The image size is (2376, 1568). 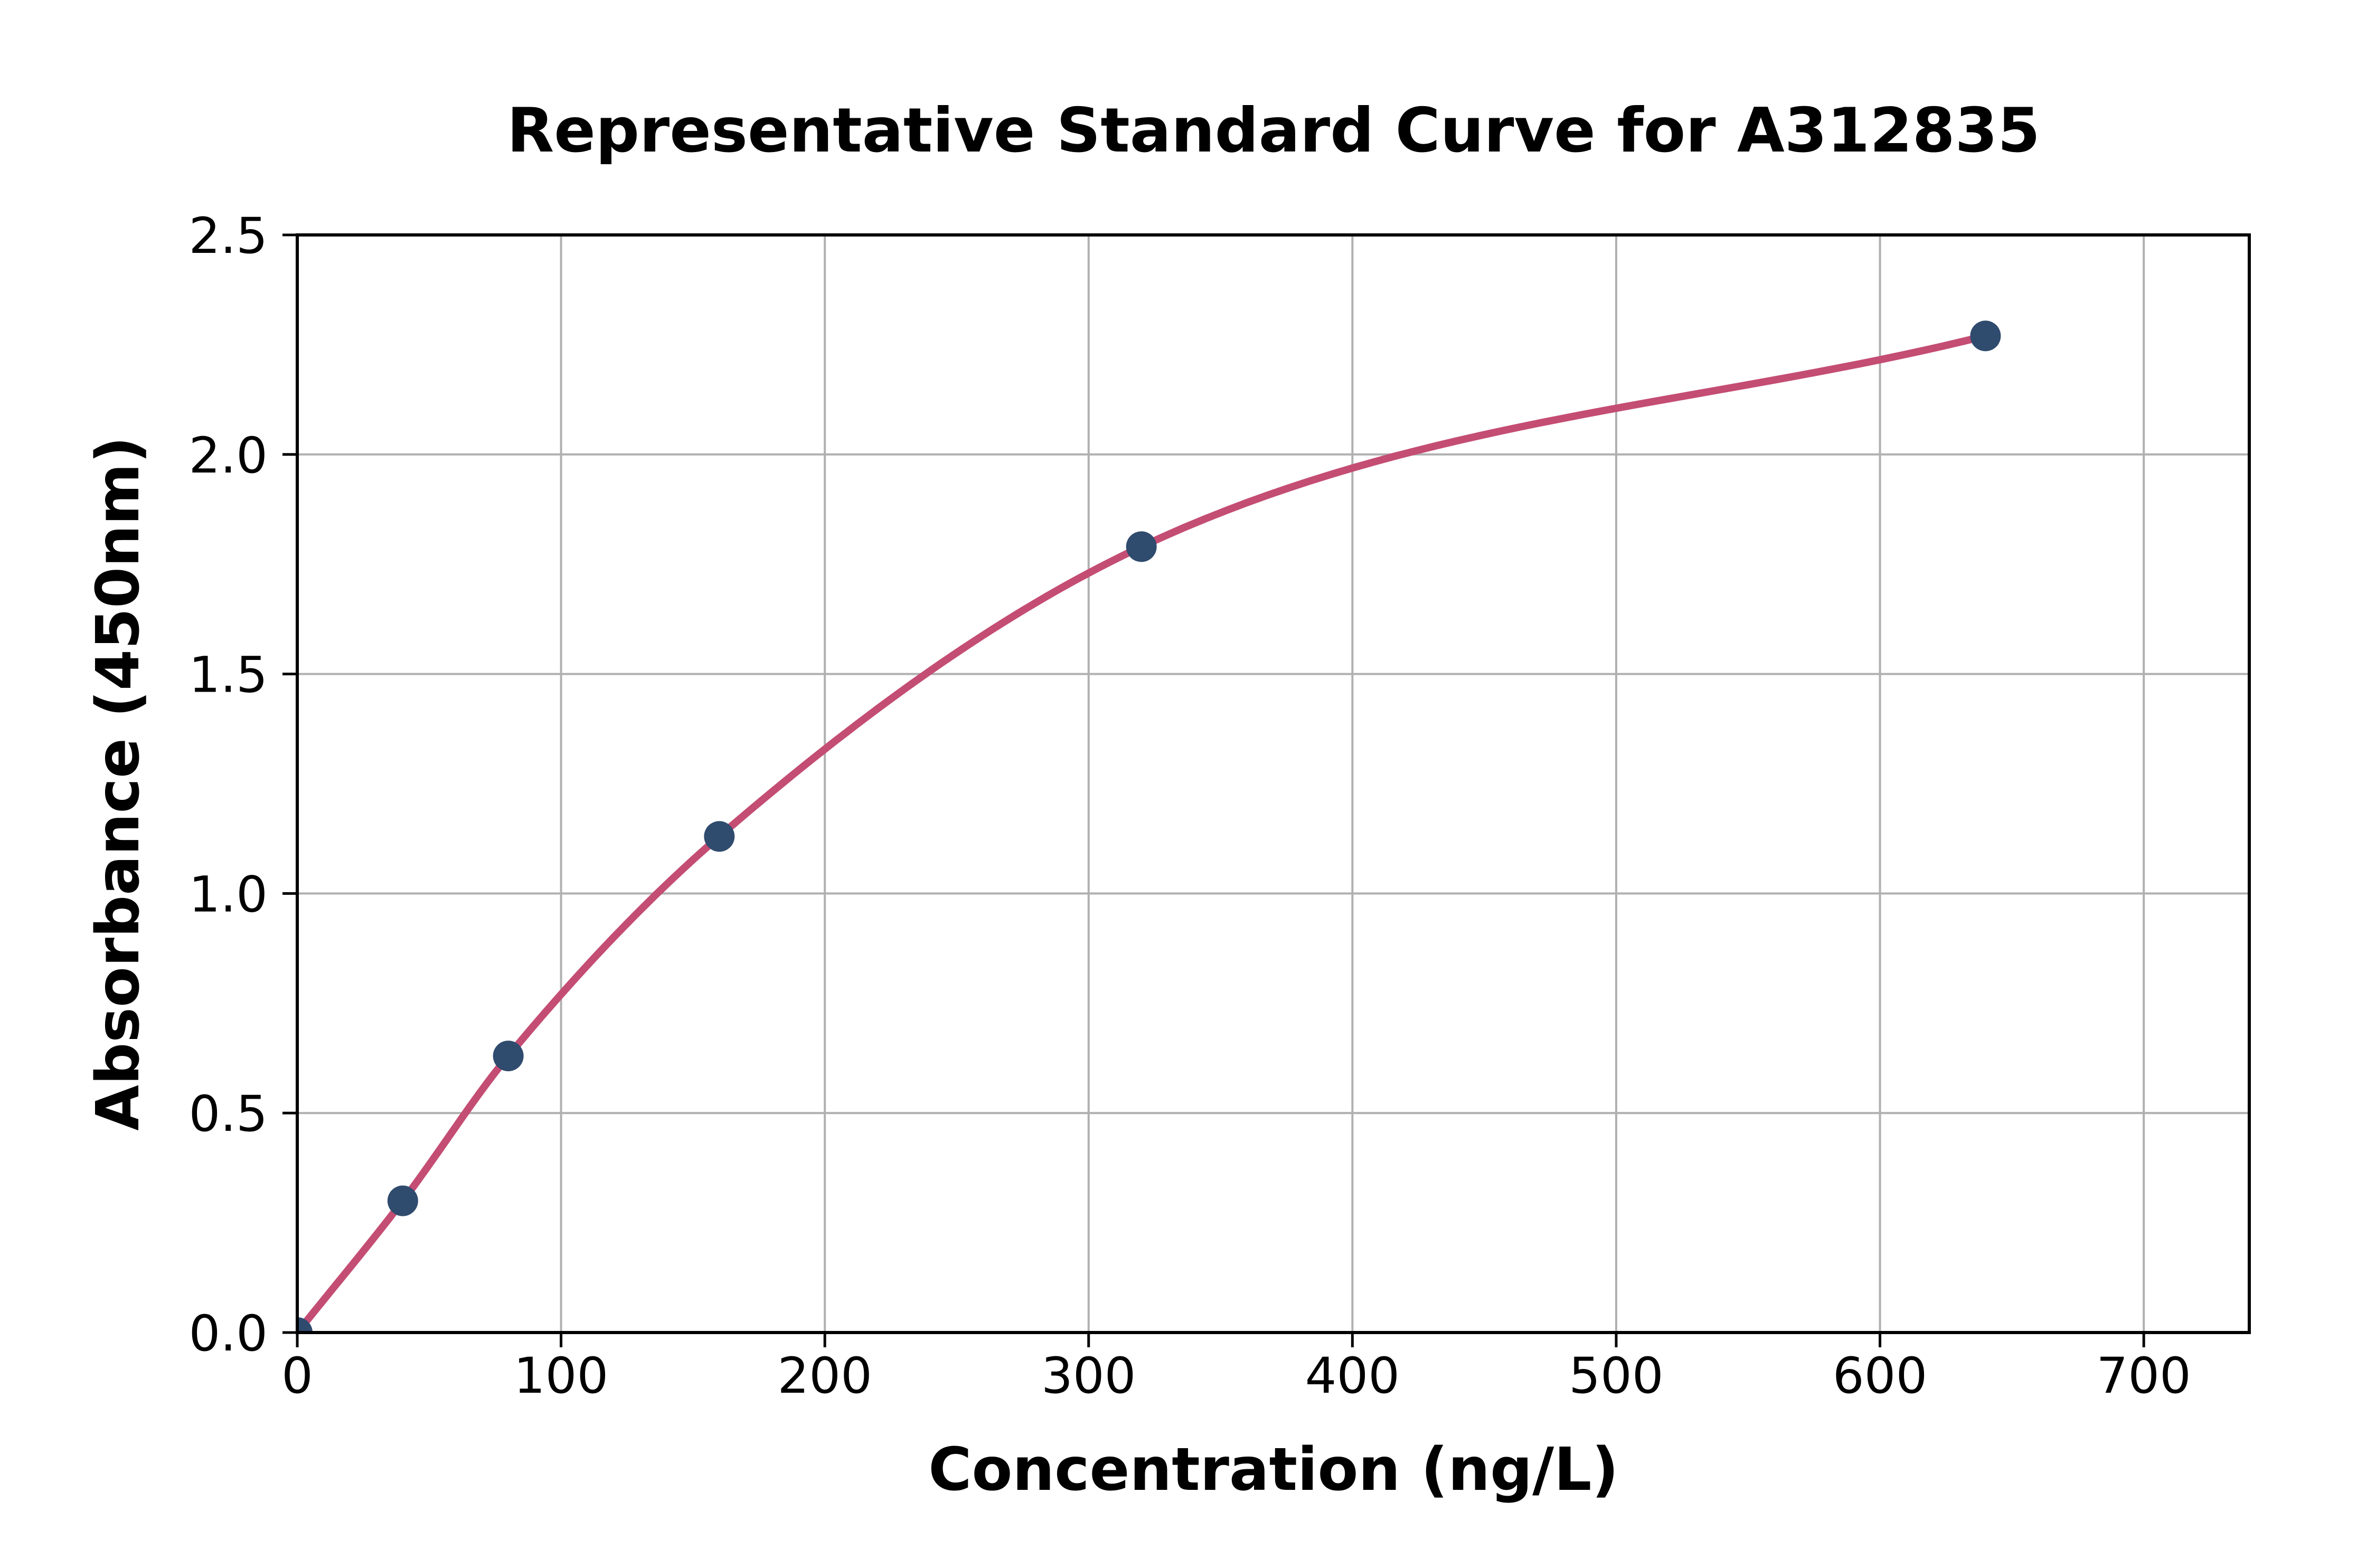 I want to click on tick-label-y-1: 1.0, so click(x=229, y=894).